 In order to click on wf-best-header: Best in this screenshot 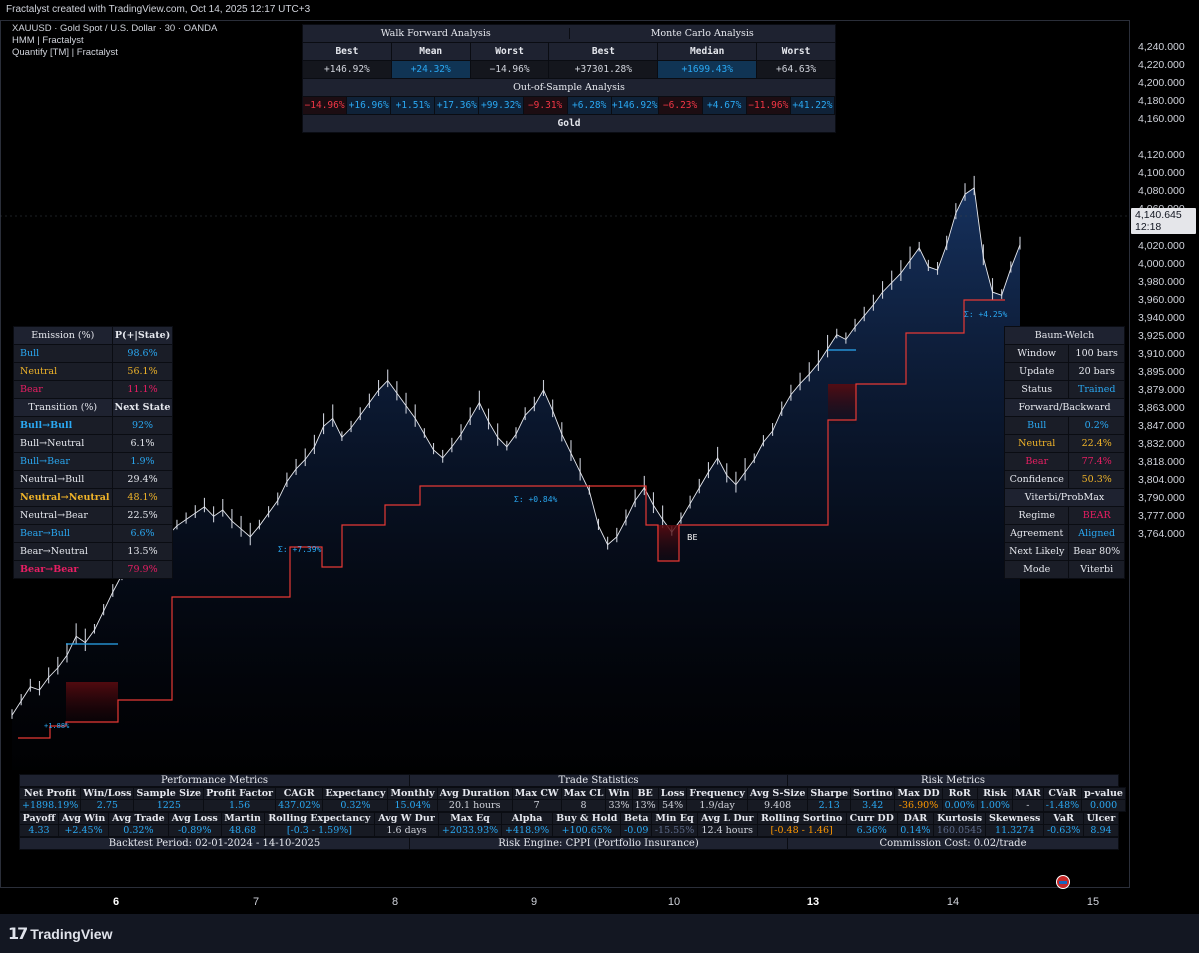, I will do `click(347, 51)`.